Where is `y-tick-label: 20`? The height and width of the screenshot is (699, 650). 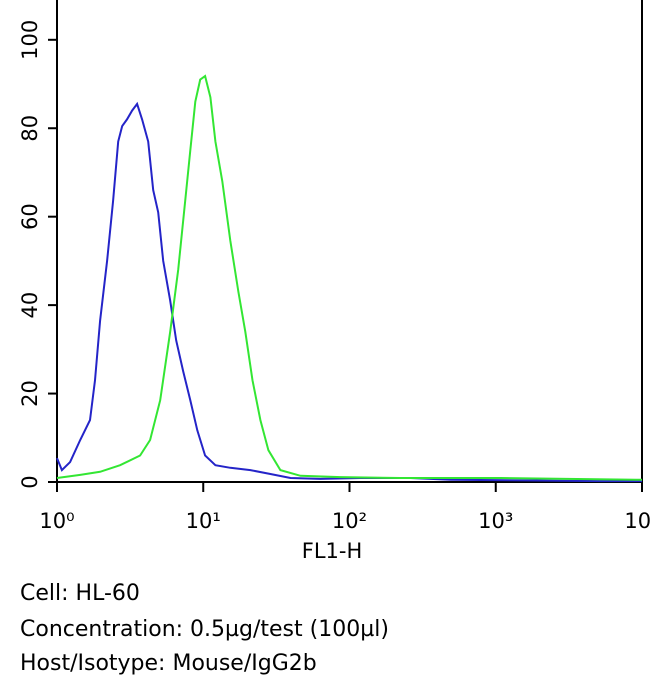 y-tick-label: 20 is located at coordinates (30, 393).